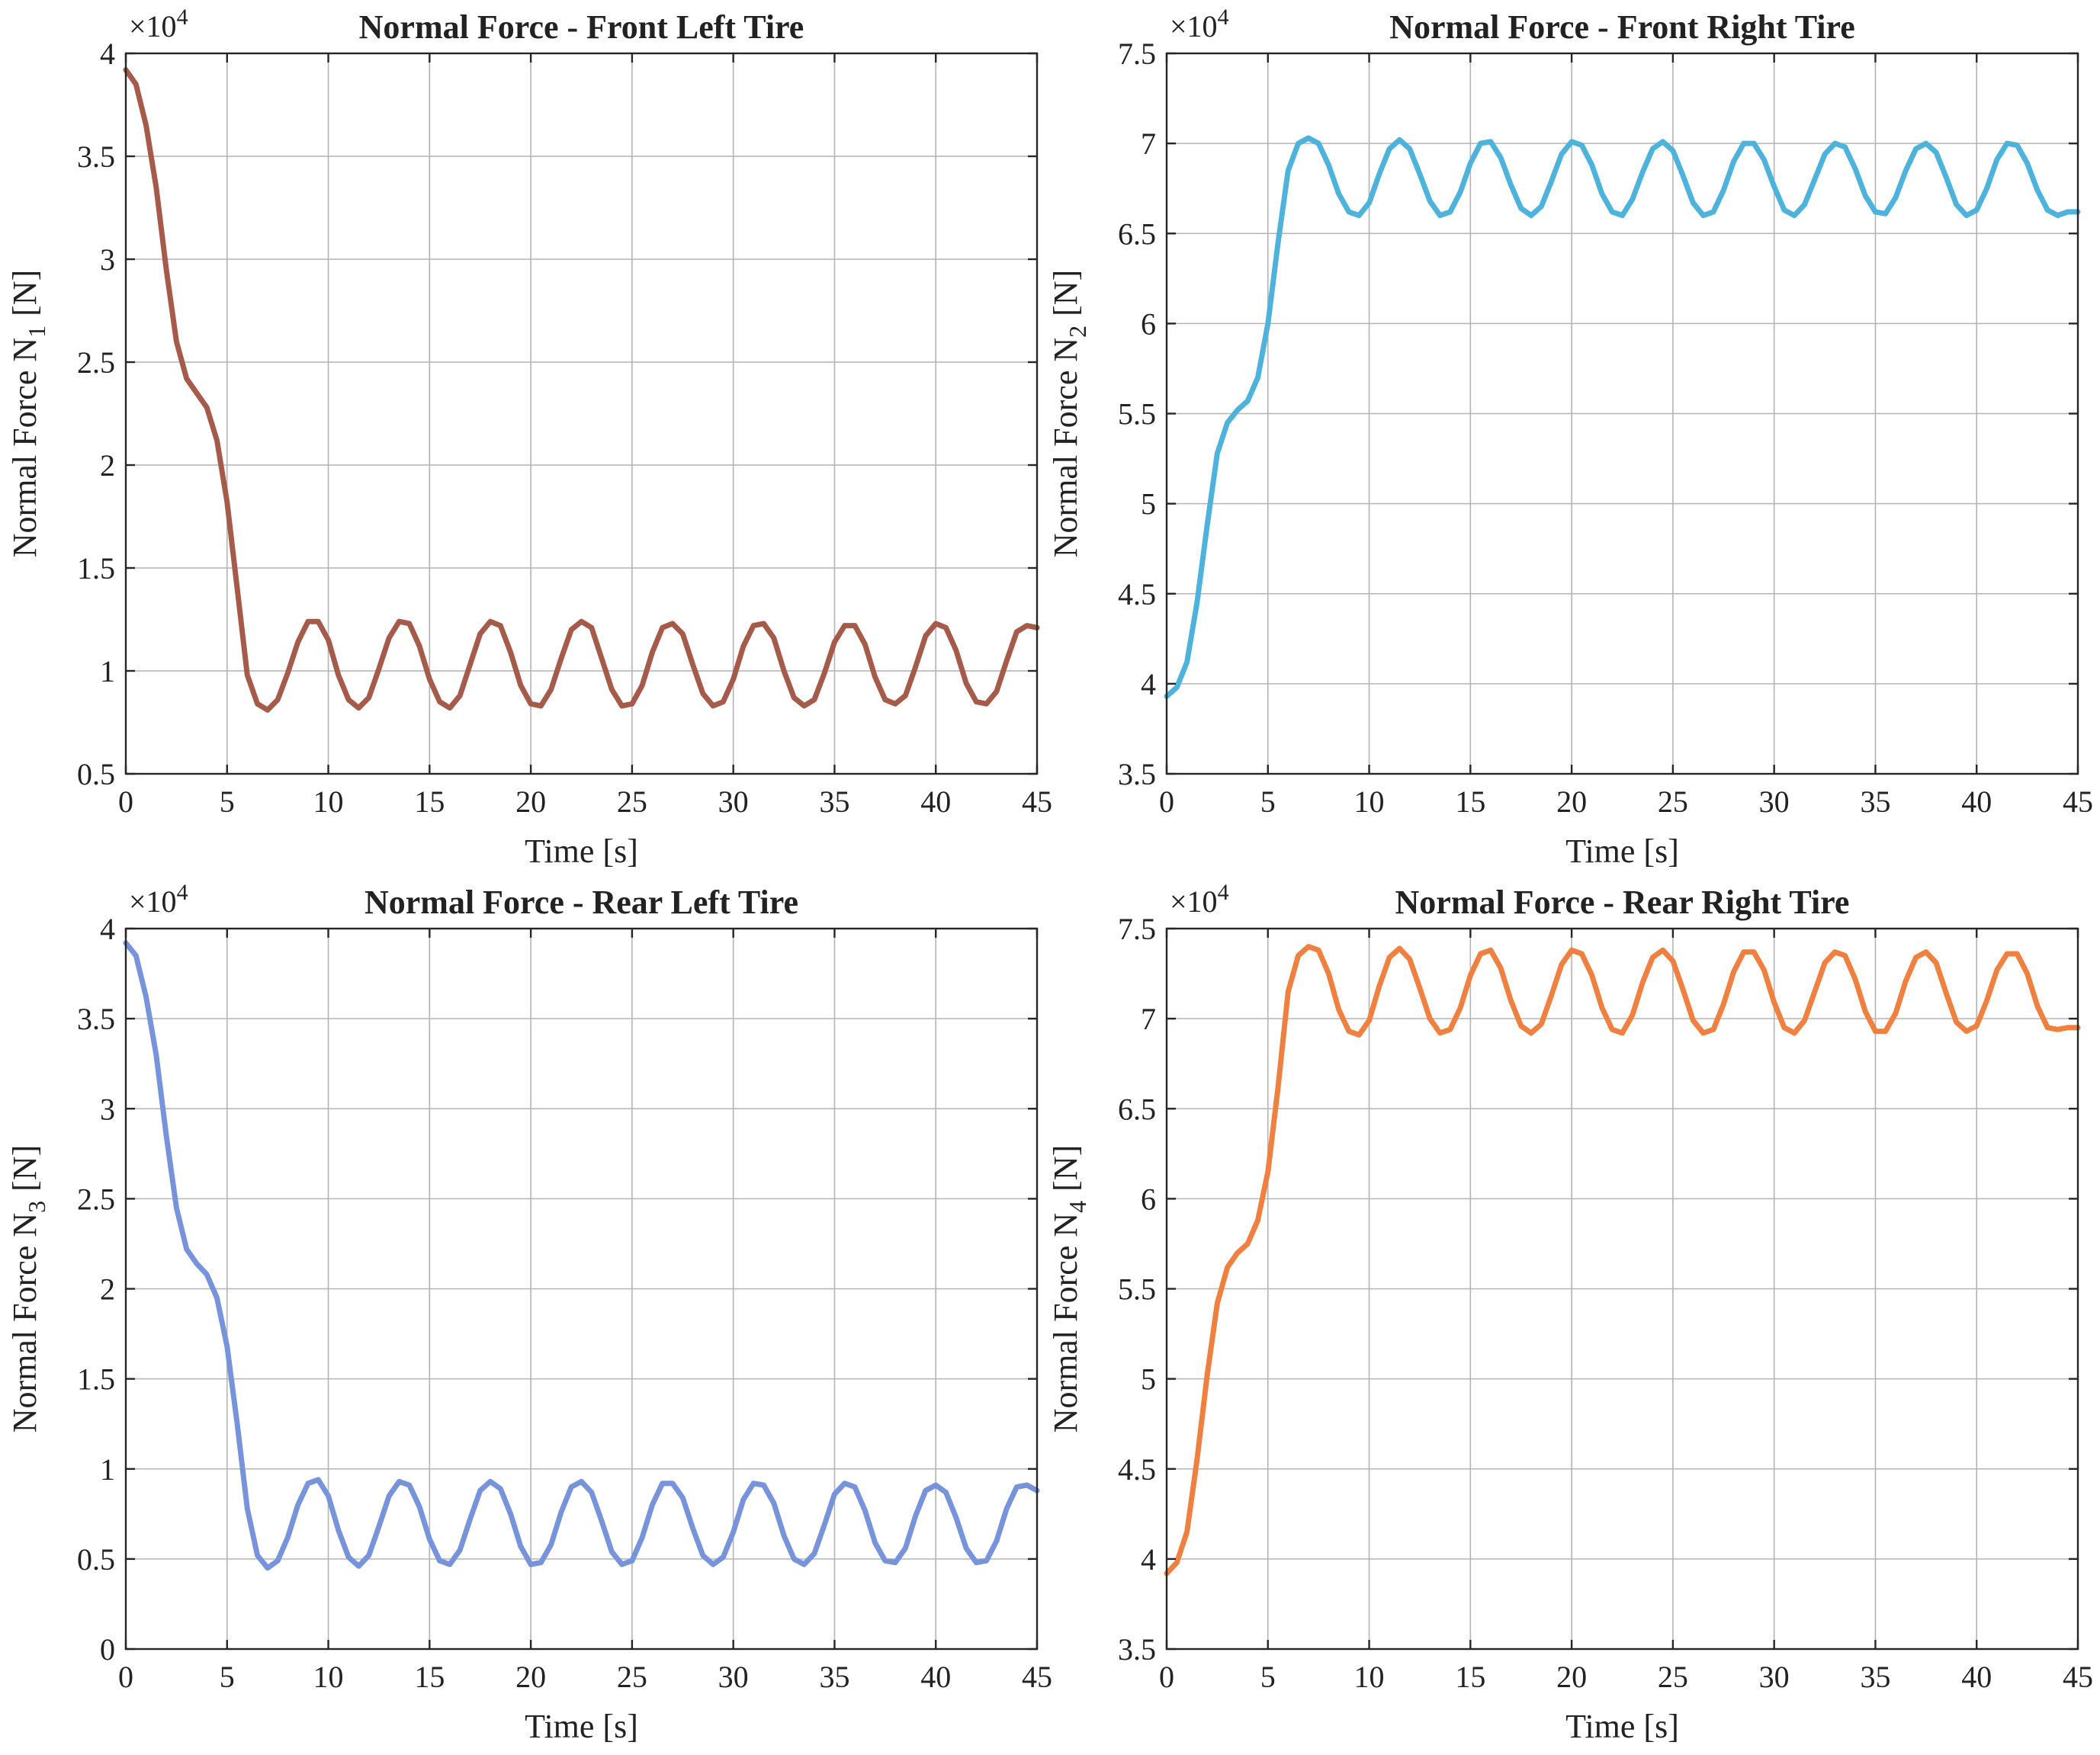  What do you see at coordinates (1148, 1199) in the screenshot?
I see `y-tick-label: 6` at bounding box center [1148, 1199].